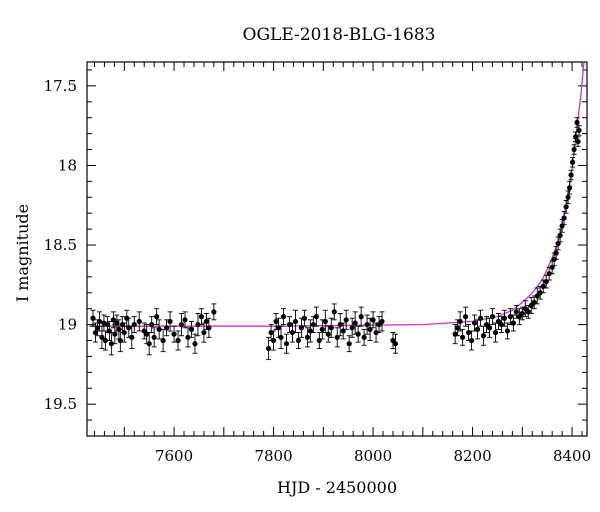 The image size is (600, 512). What do you see at coordinates (337, 487) in the screenshot?
I see `x-axis-label: HJD - 2450000` at bounding box center [337, 487].